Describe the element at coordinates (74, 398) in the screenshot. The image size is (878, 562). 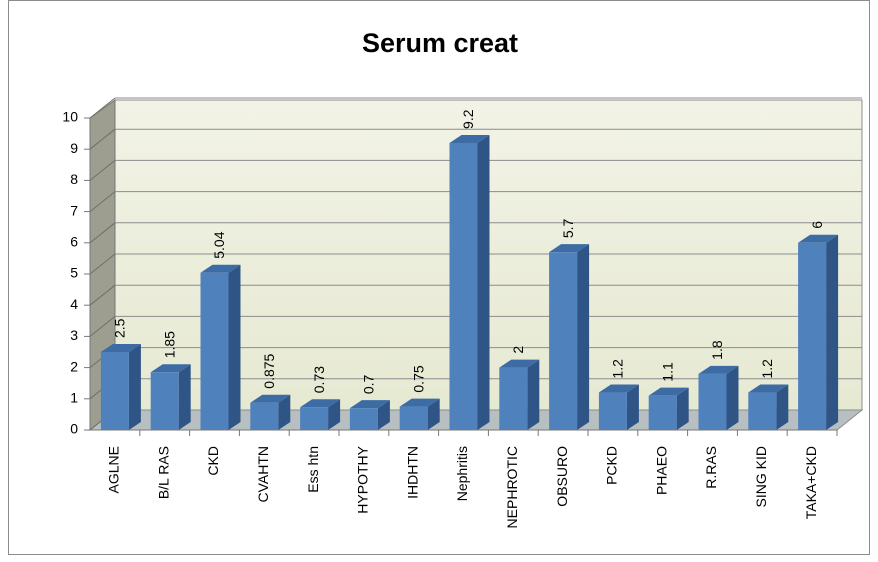
I see `y-tick-label: 1` at that location.